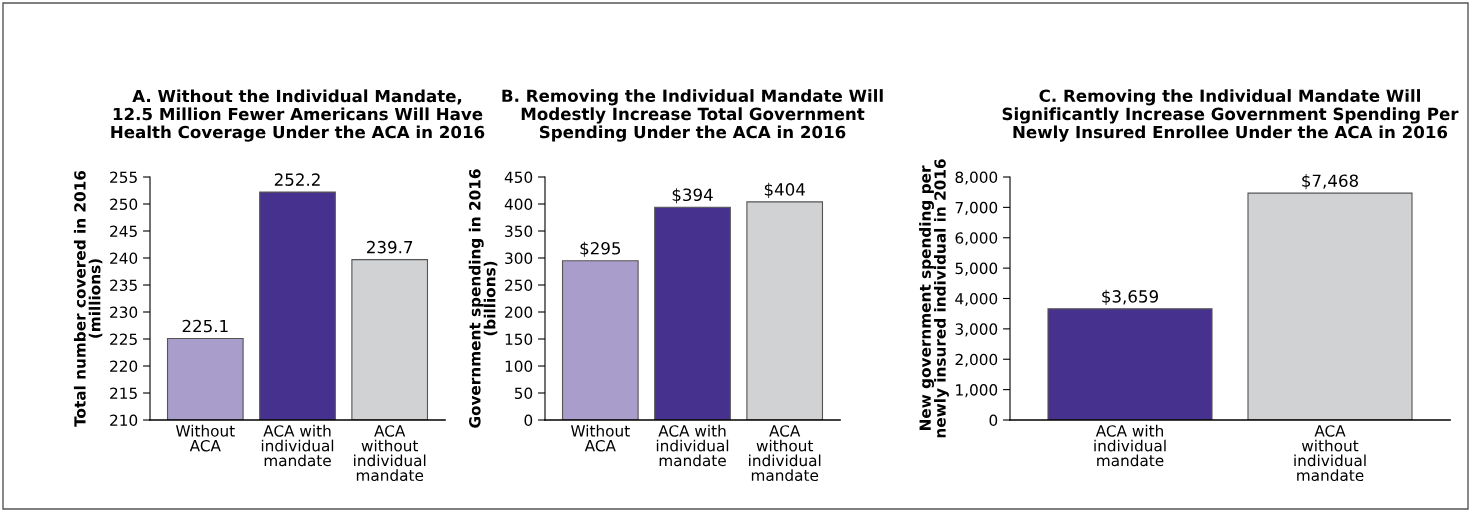 This screenshot has width=1471, height=512. What do you see at coordinates (977, 391) in the screenshot?
I see `y-tick-label: 1,000` at bounding box center [977, 391].